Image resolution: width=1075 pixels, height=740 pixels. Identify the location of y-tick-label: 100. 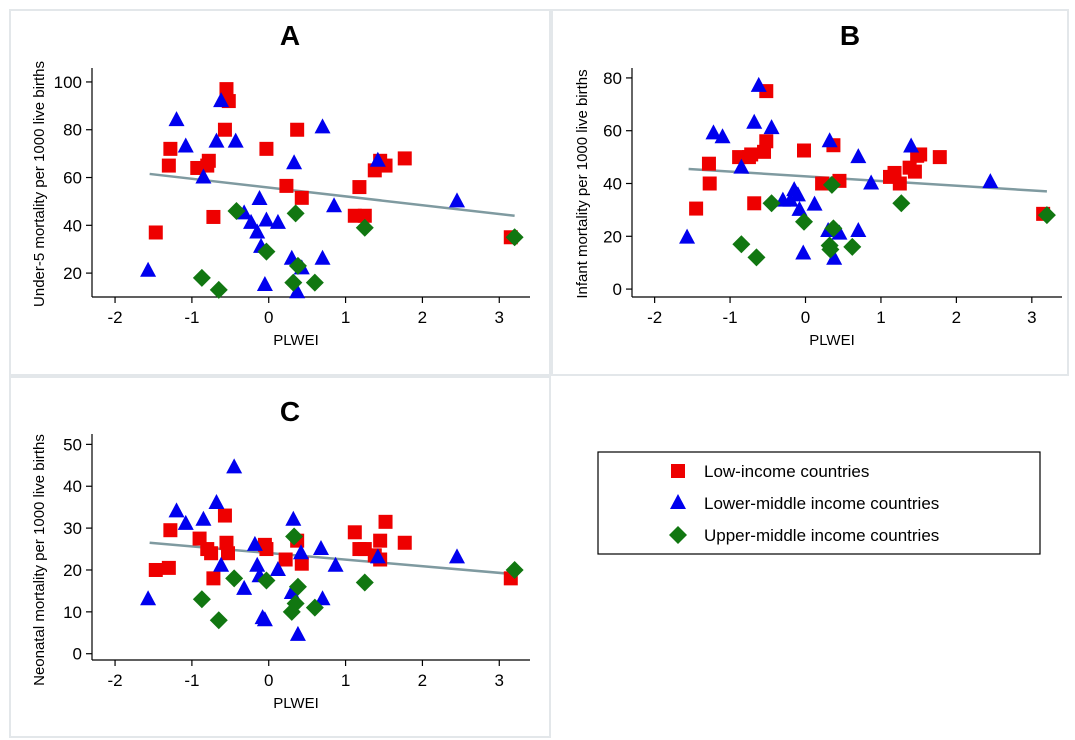
(68, 82).